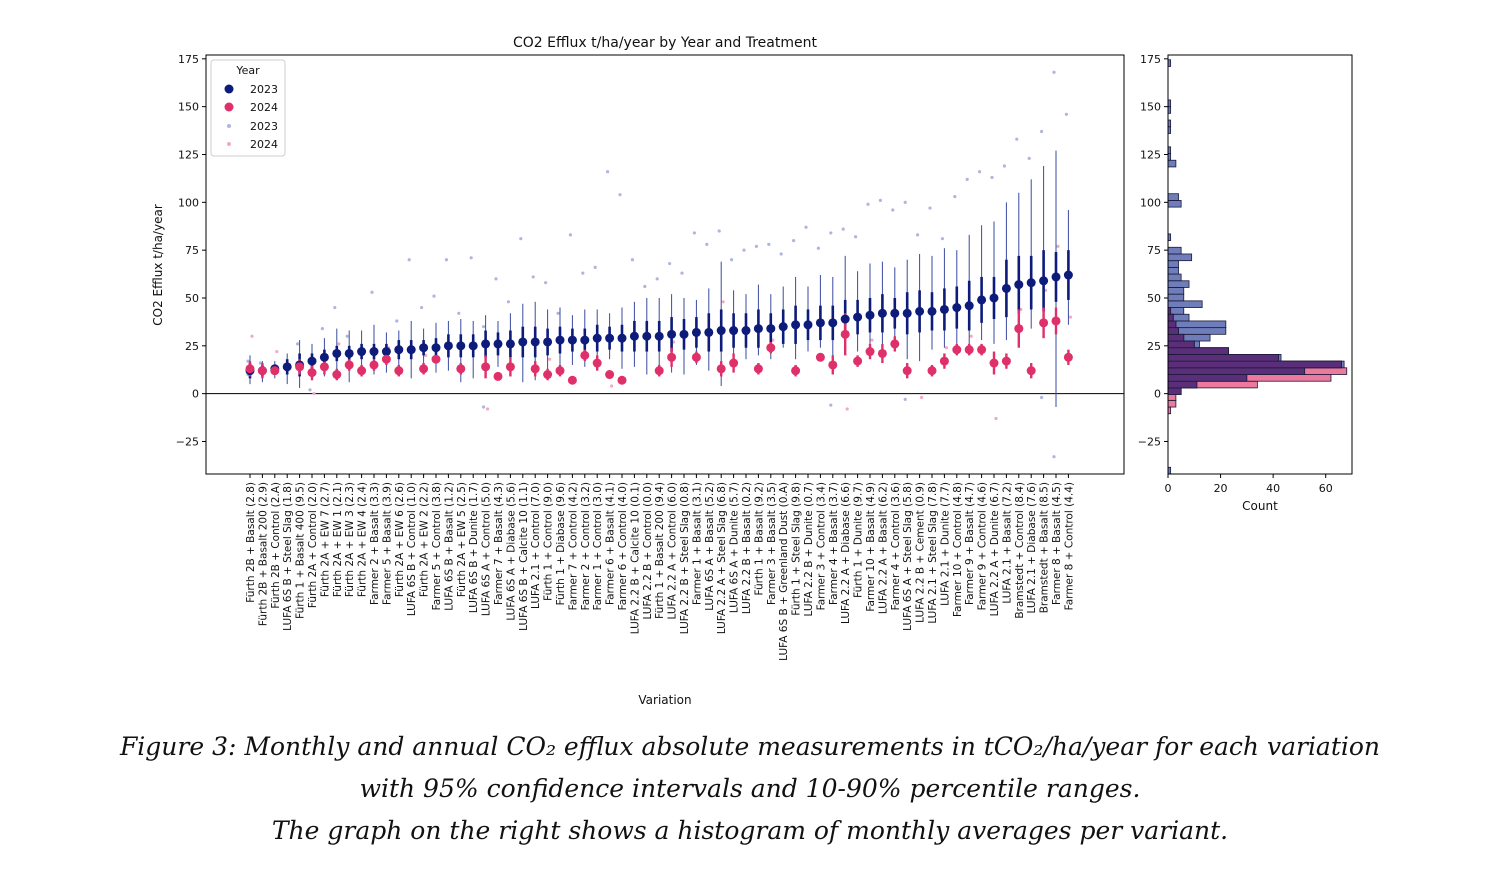 Image resolution: width=1500 pixels, height=869 pixels. Describe the element at coordinates (1150, 59) in the screenshot. I see `histogram-y-tick-label: 175` at that location.